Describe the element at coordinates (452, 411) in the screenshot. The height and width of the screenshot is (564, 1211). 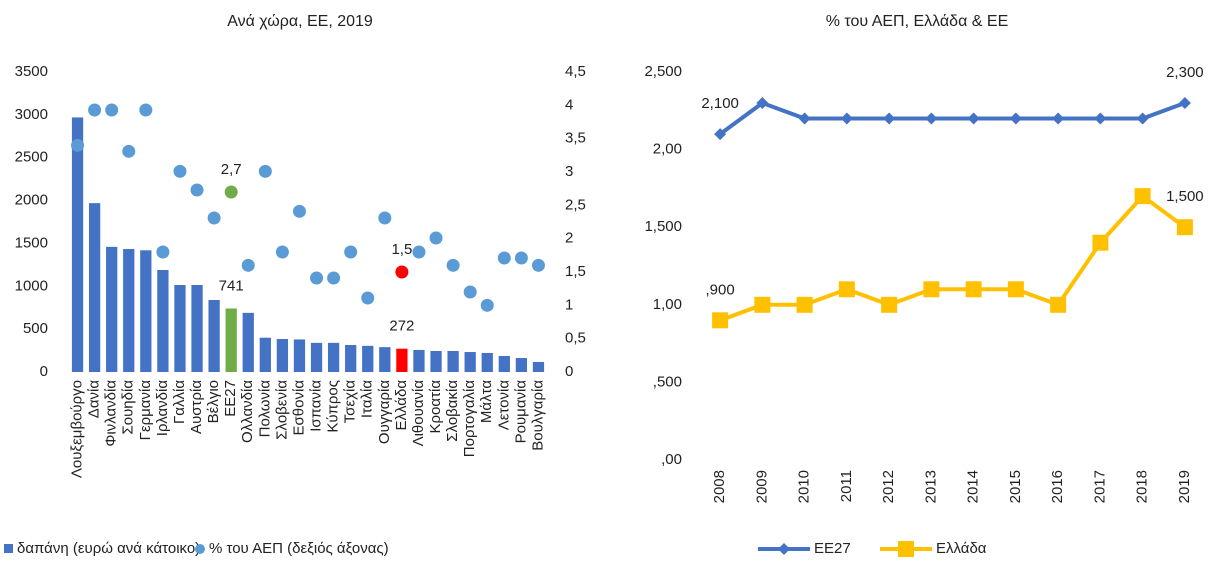
I see `x-tick-label: Σλοβακία` at that location.